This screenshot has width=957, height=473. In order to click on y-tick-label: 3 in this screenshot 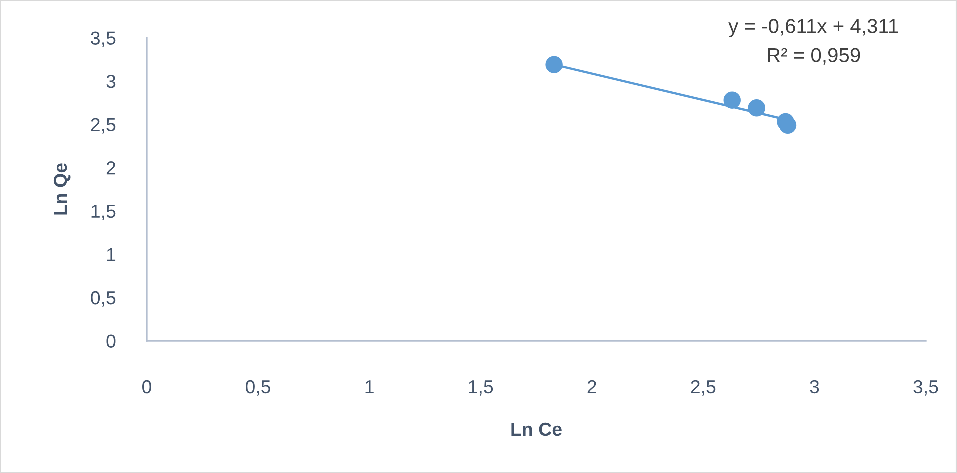, I will do `click(111, 81)`.